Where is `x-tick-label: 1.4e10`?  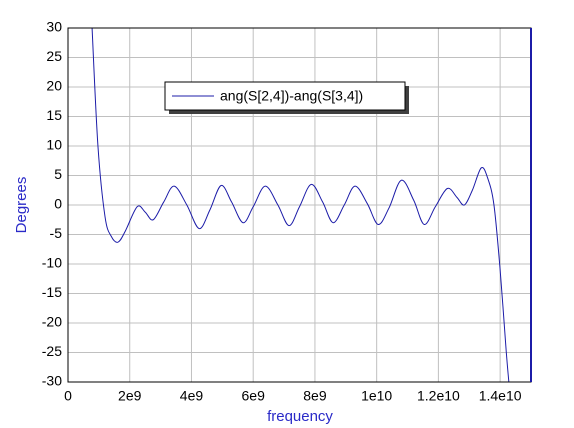 x-tick-label: 1.4e10 is located at coordinates (500, 396).